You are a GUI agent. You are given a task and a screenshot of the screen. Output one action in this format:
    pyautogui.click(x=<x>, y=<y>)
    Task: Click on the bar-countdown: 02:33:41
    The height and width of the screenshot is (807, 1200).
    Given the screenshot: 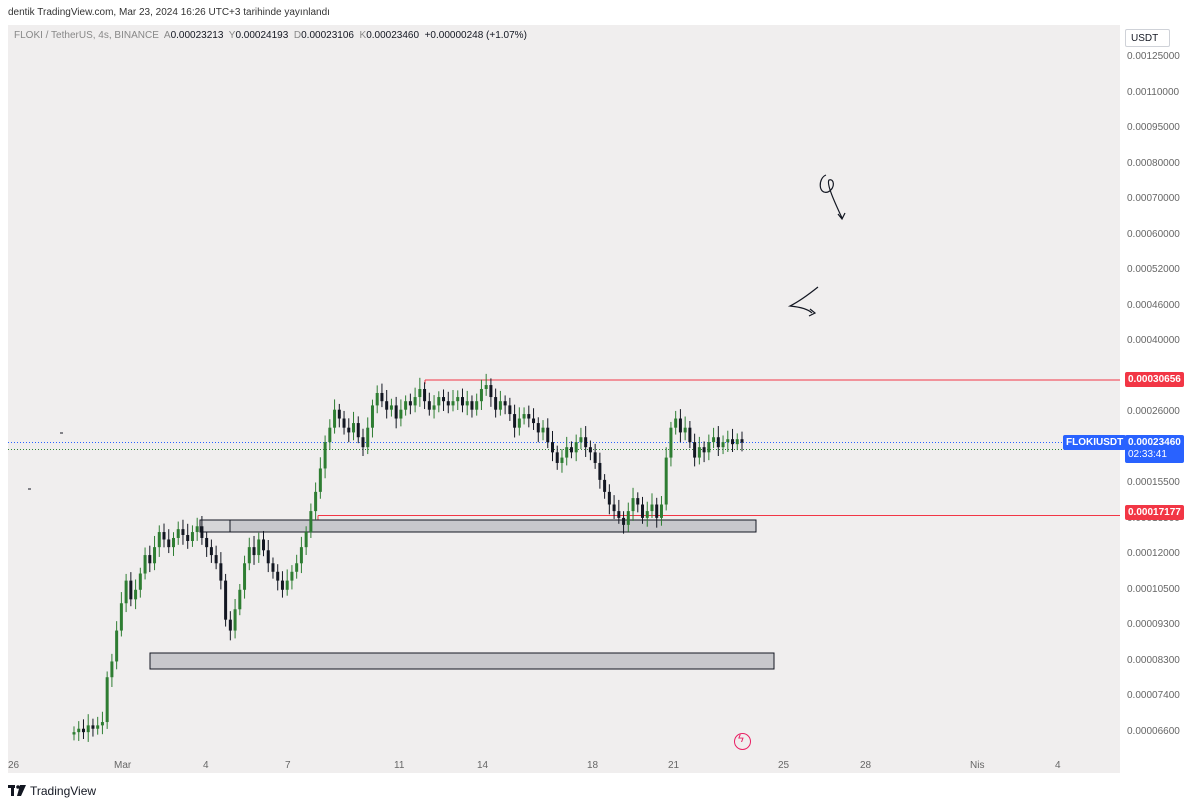 What is the action you would take?
    pyautogui.click(x=1147, y=454)
    